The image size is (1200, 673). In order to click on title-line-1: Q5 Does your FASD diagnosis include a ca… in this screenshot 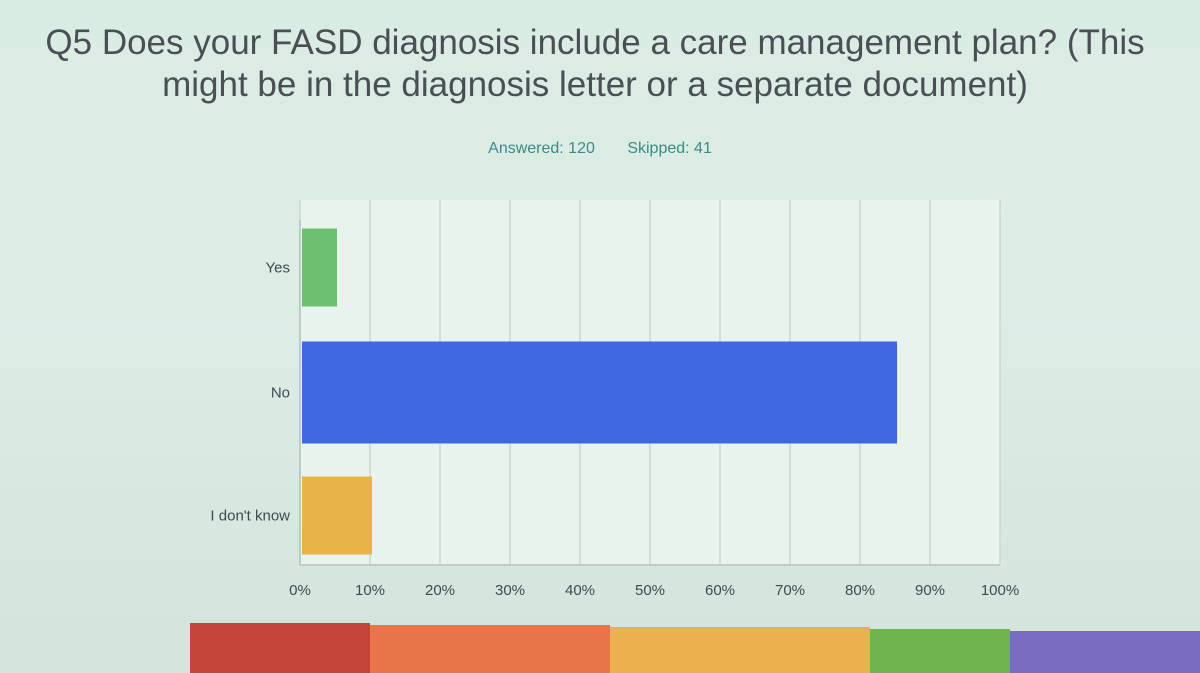, I will do `click(595, 42)`.